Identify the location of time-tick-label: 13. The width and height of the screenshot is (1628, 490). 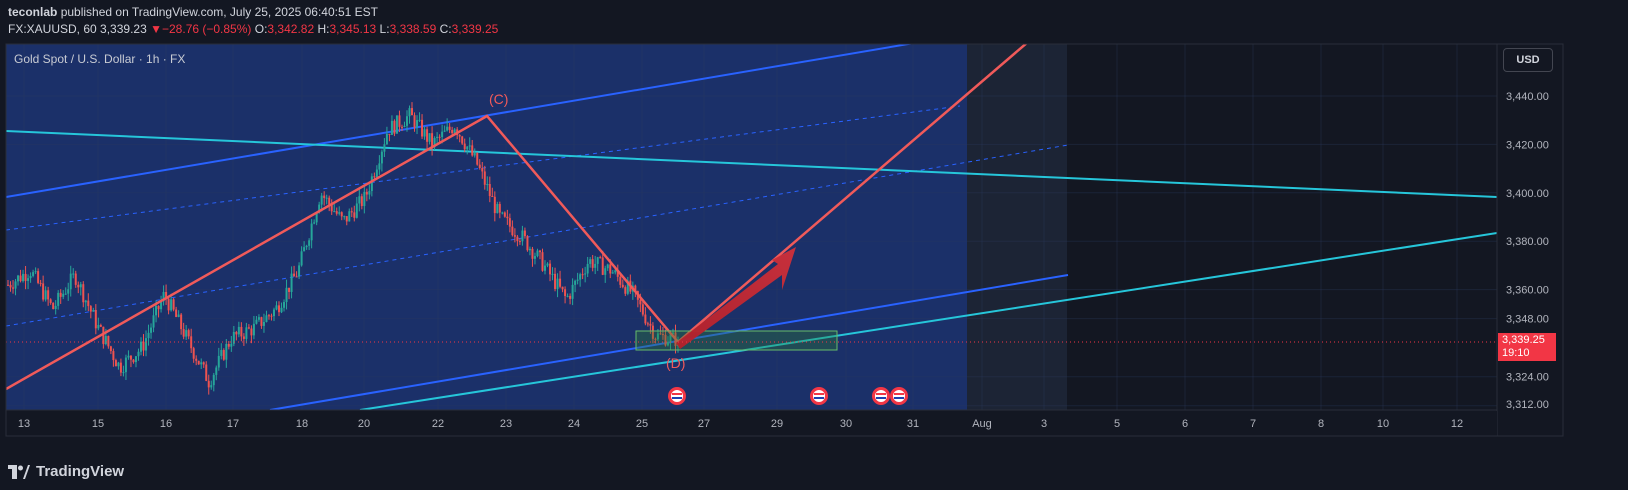
(24, 424).